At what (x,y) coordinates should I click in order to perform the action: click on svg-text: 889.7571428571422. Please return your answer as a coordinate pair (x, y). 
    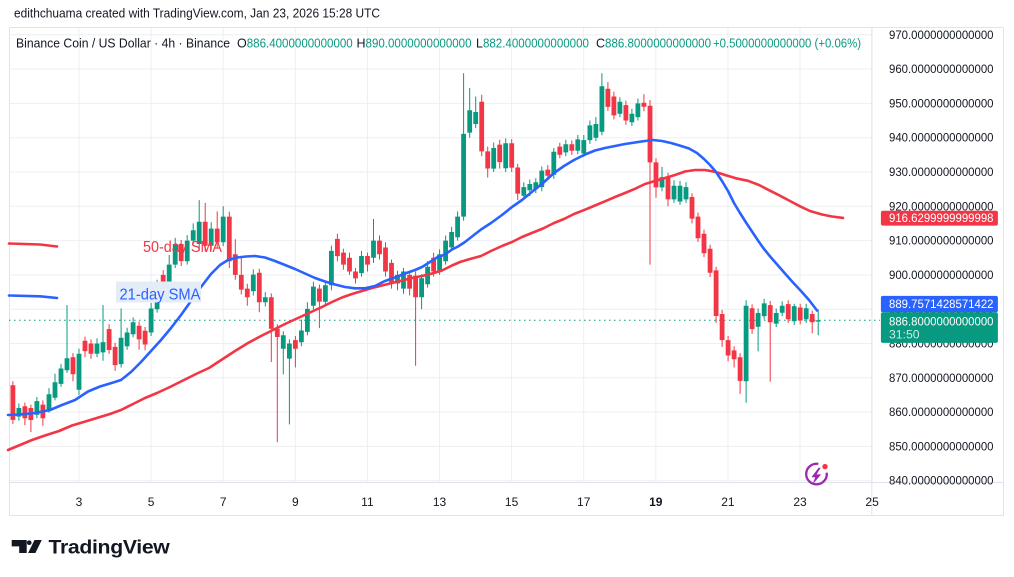
    Looking at the image, I should click on (941, 304).